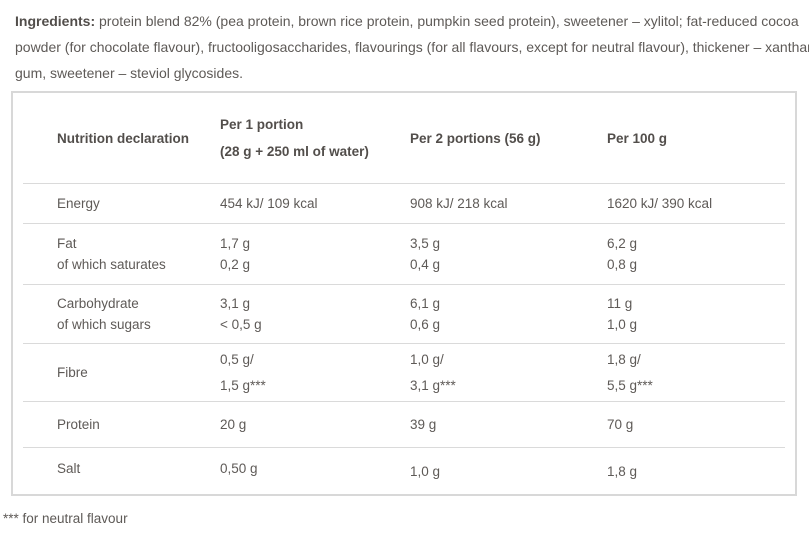 Image resolution: width=809 pixels, height=533 pixels. I want to click on row-label-energy: Energy, so click(121, 203).